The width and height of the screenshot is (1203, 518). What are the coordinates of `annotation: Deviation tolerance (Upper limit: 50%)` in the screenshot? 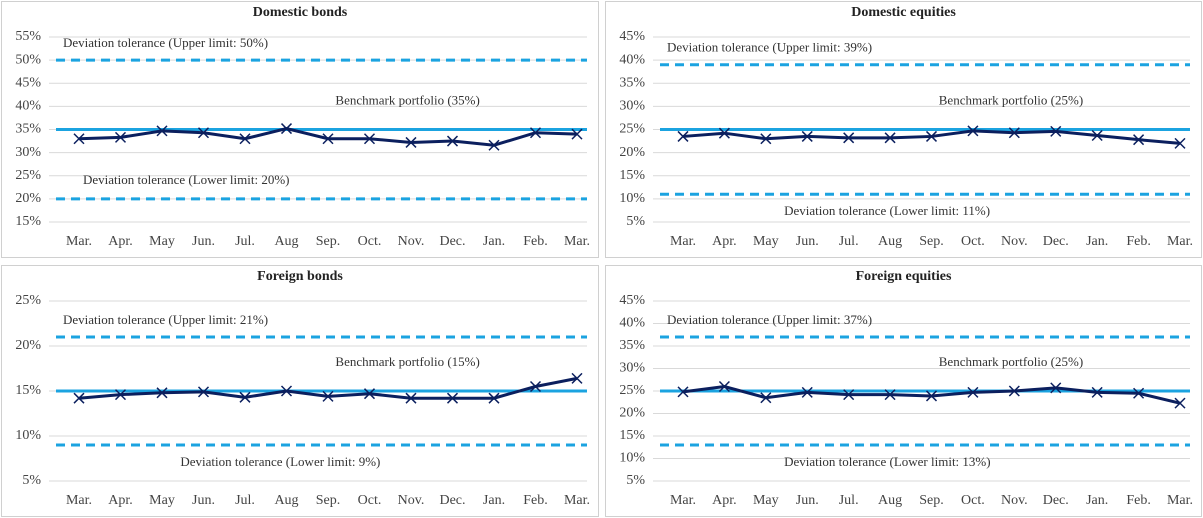 It's located at (165, 42).